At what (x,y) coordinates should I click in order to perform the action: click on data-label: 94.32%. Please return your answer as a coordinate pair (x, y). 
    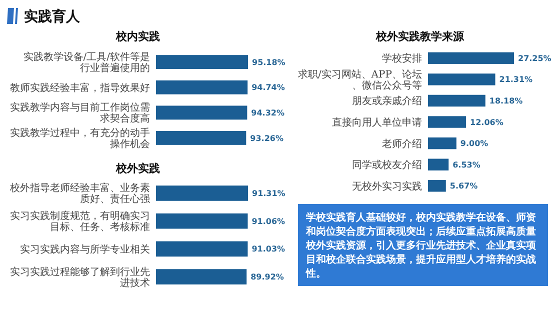
    Looking at the image, I should click on (267, 113).